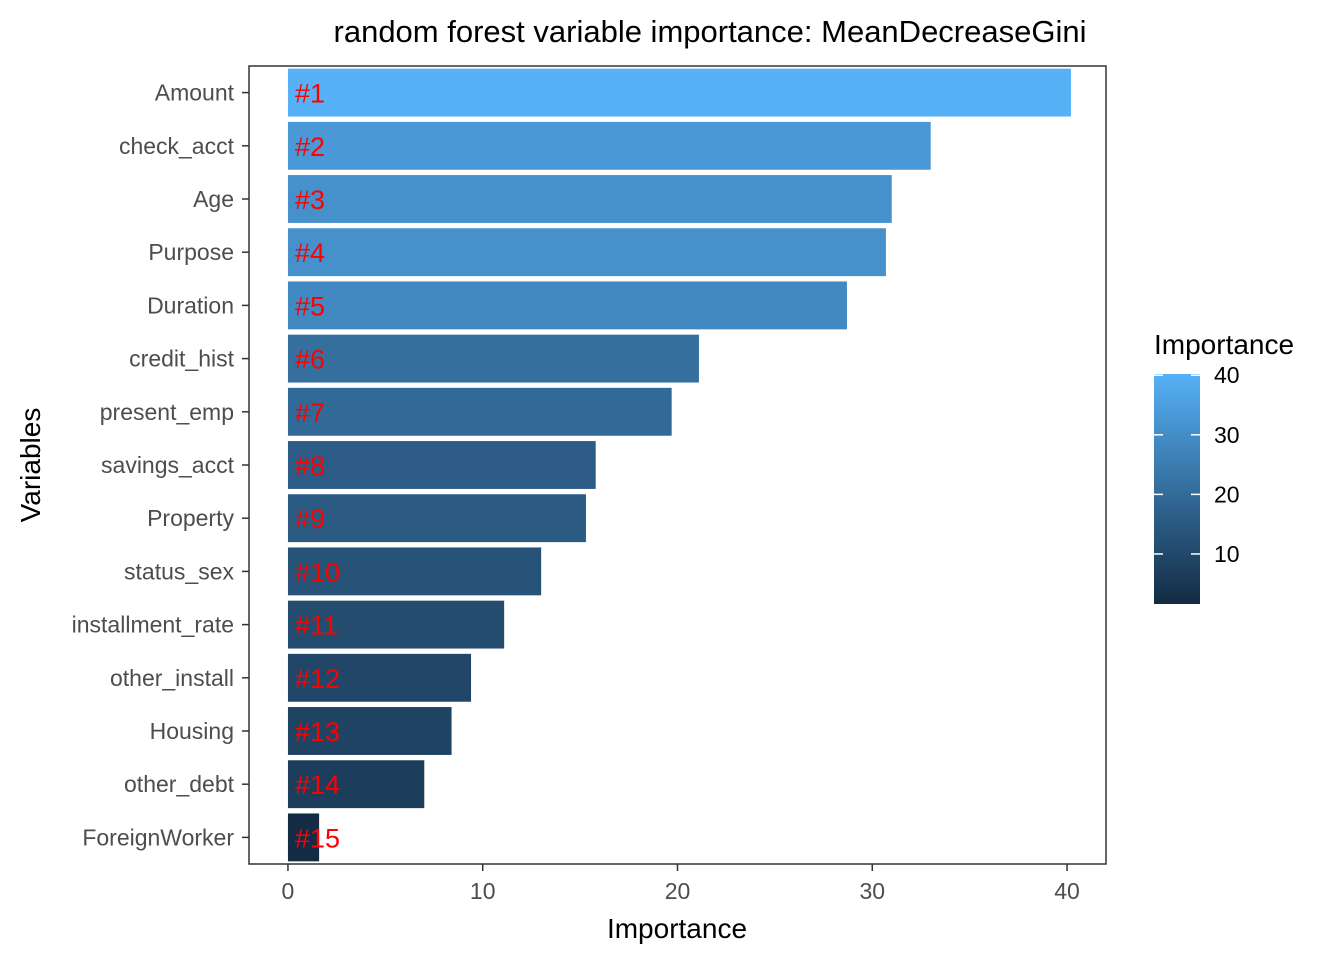 The height and width of the screenshot is (965, 1344). Describe the element at coordinates (1227, 494) in the screenshot. I see `legend-tick-label: 20` at that location.